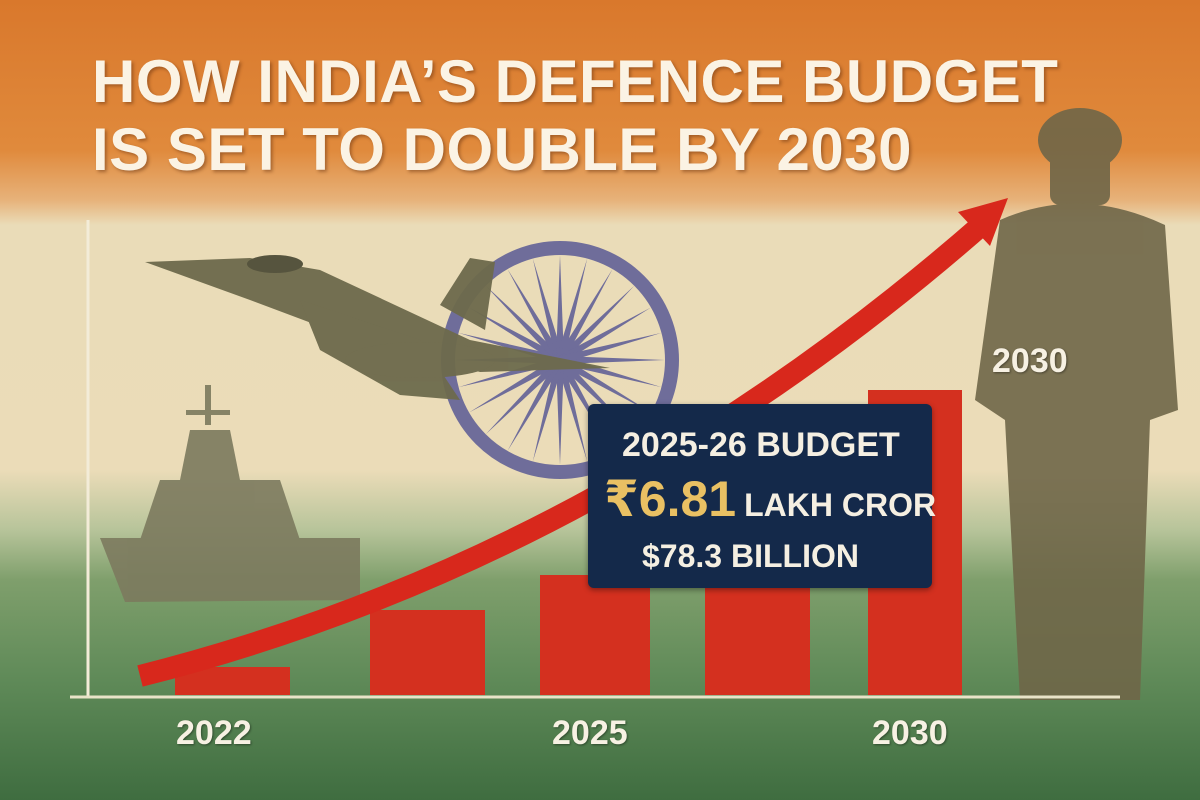 The height and width of the screenshot is (800, 1200). Describe the element at coordinates (575, 81) in the screenshot. I see `title-line-1: HOW INDIA’S DEFENCE BUDGET` at that location.